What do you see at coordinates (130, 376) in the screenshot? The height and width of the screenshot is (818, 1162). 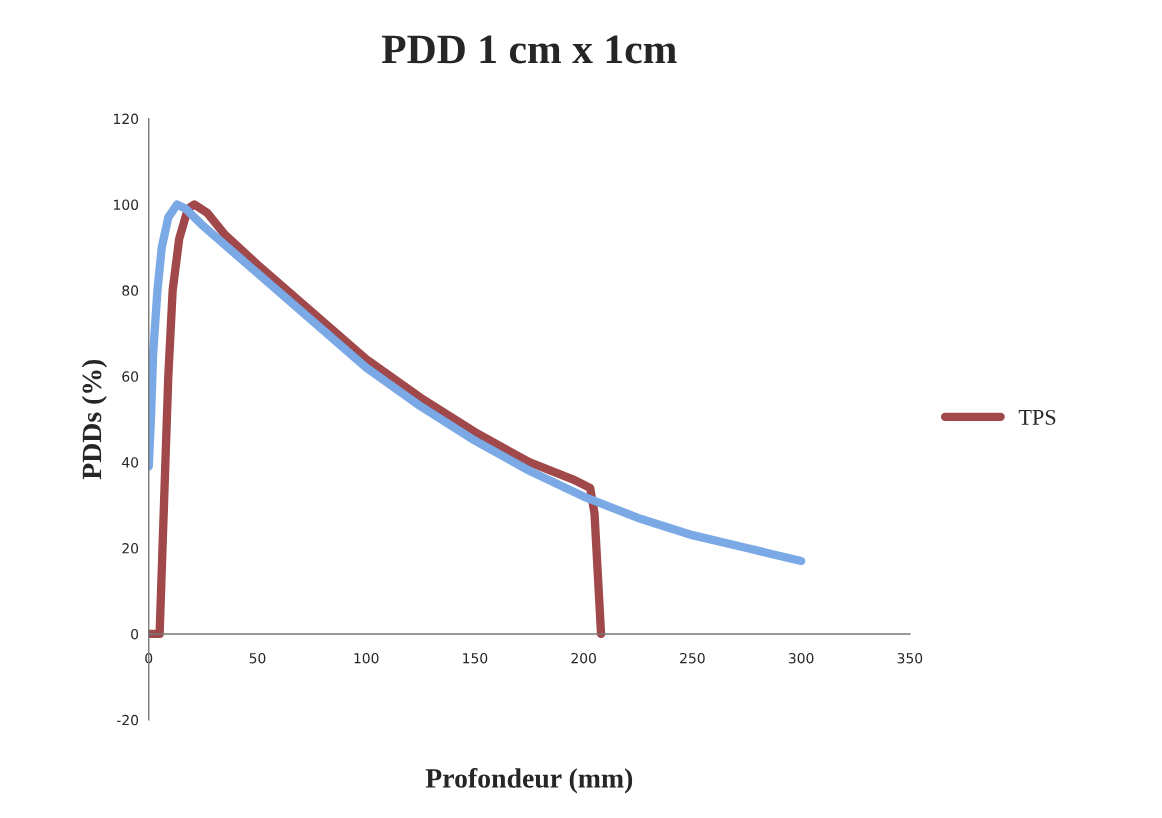 I see `y-tick-label: 60` at bounding box center [130, 376].